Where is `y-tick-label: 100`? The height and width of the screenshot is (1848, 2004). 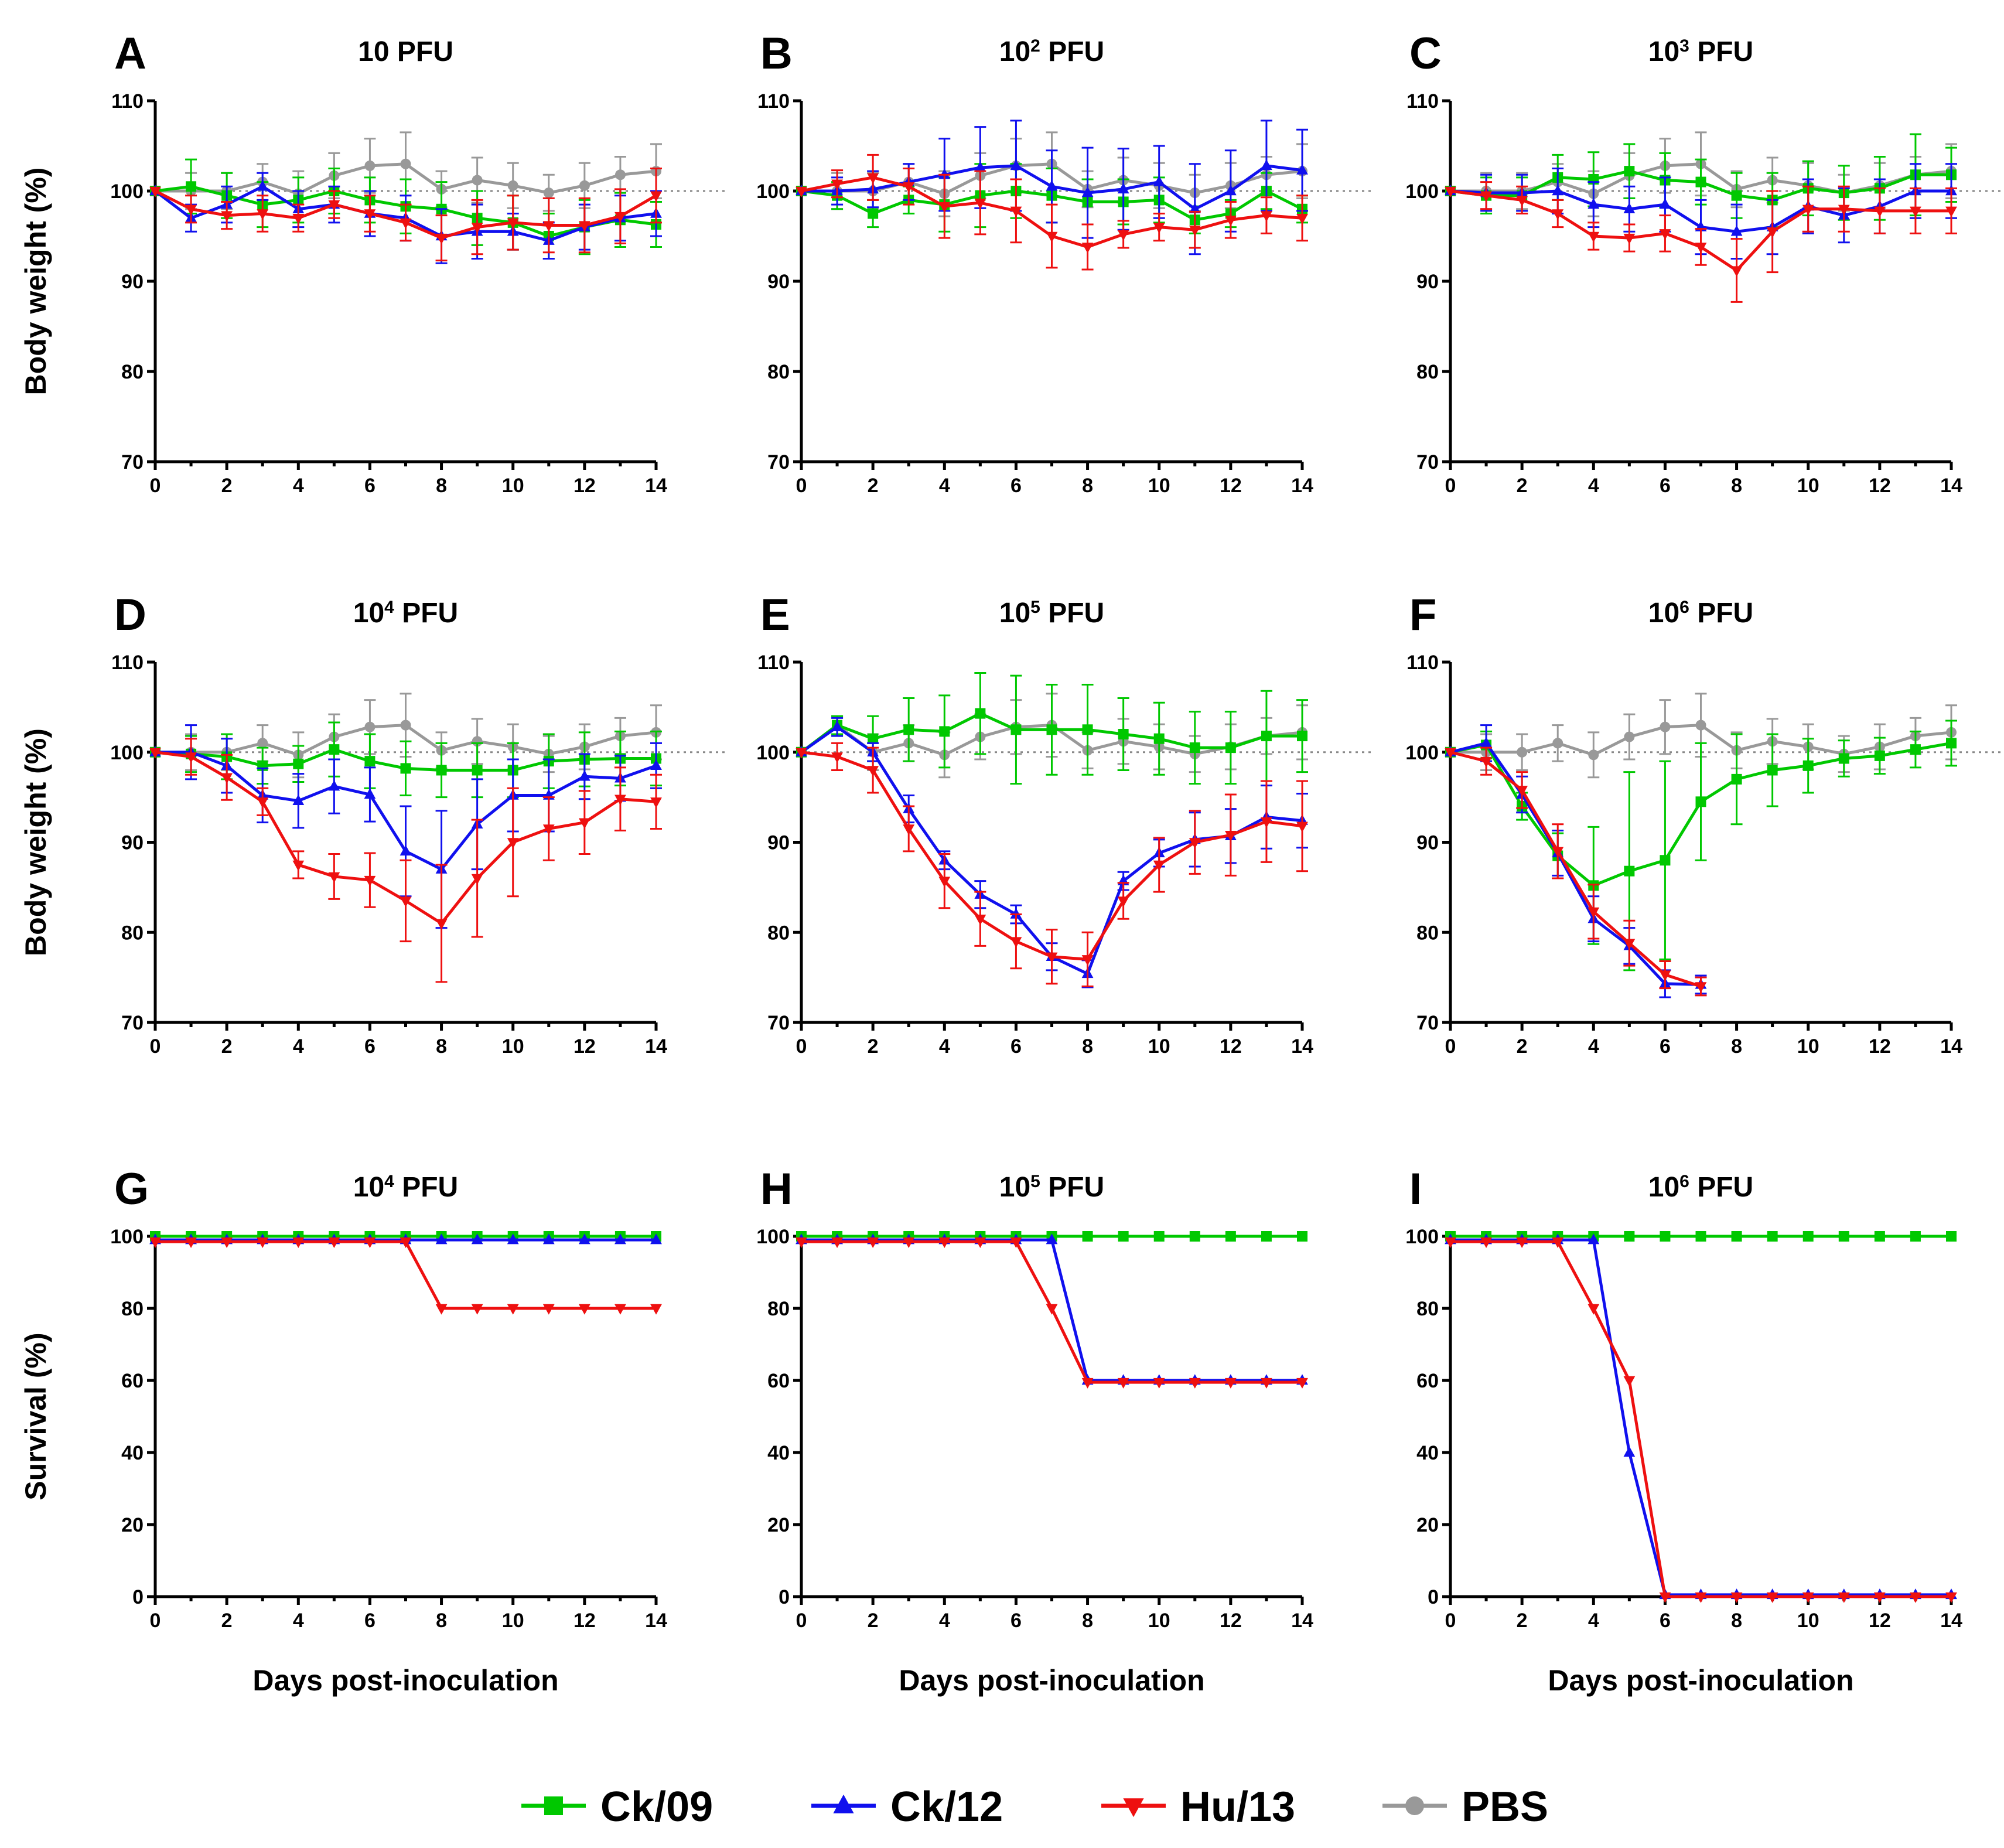 y-tick-label: 100 is located at coordinates (127, 191).